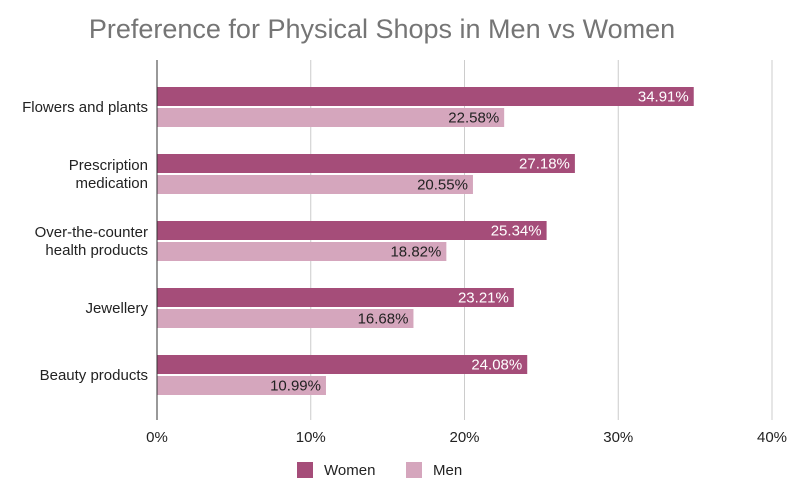  I want to click on x-tick-label: 40%, so click(772, 437).